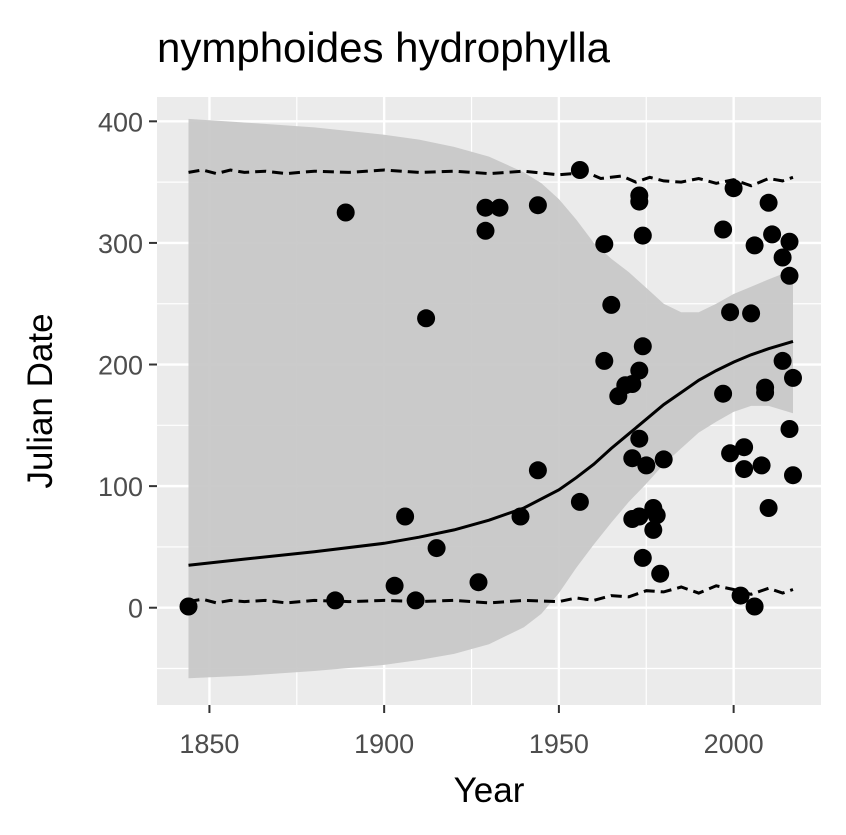 The height and width of the screenshot is (835, 846). What do you see at coordinates (734, 744) in the screenshot?
I see `x-tick-label: 2000` at bounding box center [734, 744].